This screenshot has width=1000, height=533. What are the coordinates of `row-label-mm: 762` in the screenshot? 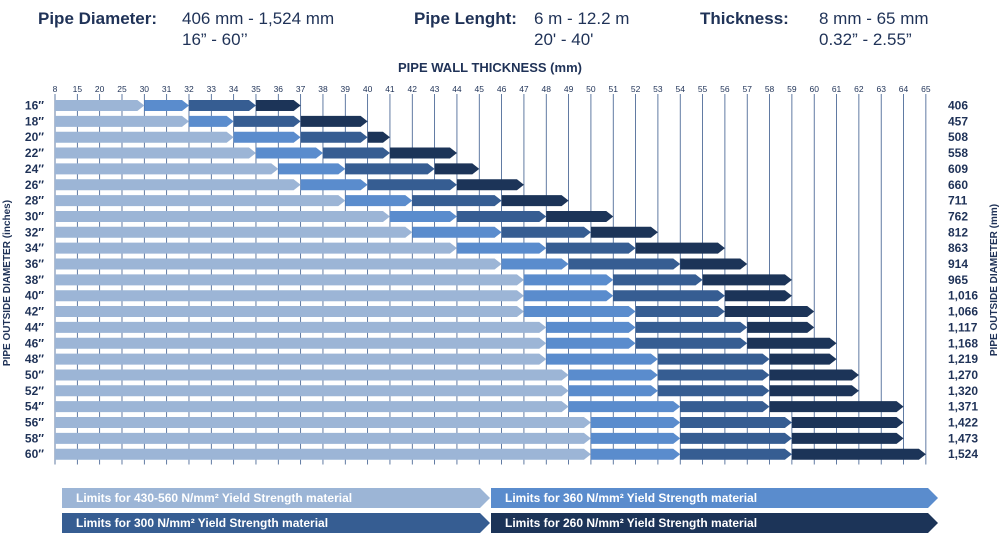 It's located at (958, 216).